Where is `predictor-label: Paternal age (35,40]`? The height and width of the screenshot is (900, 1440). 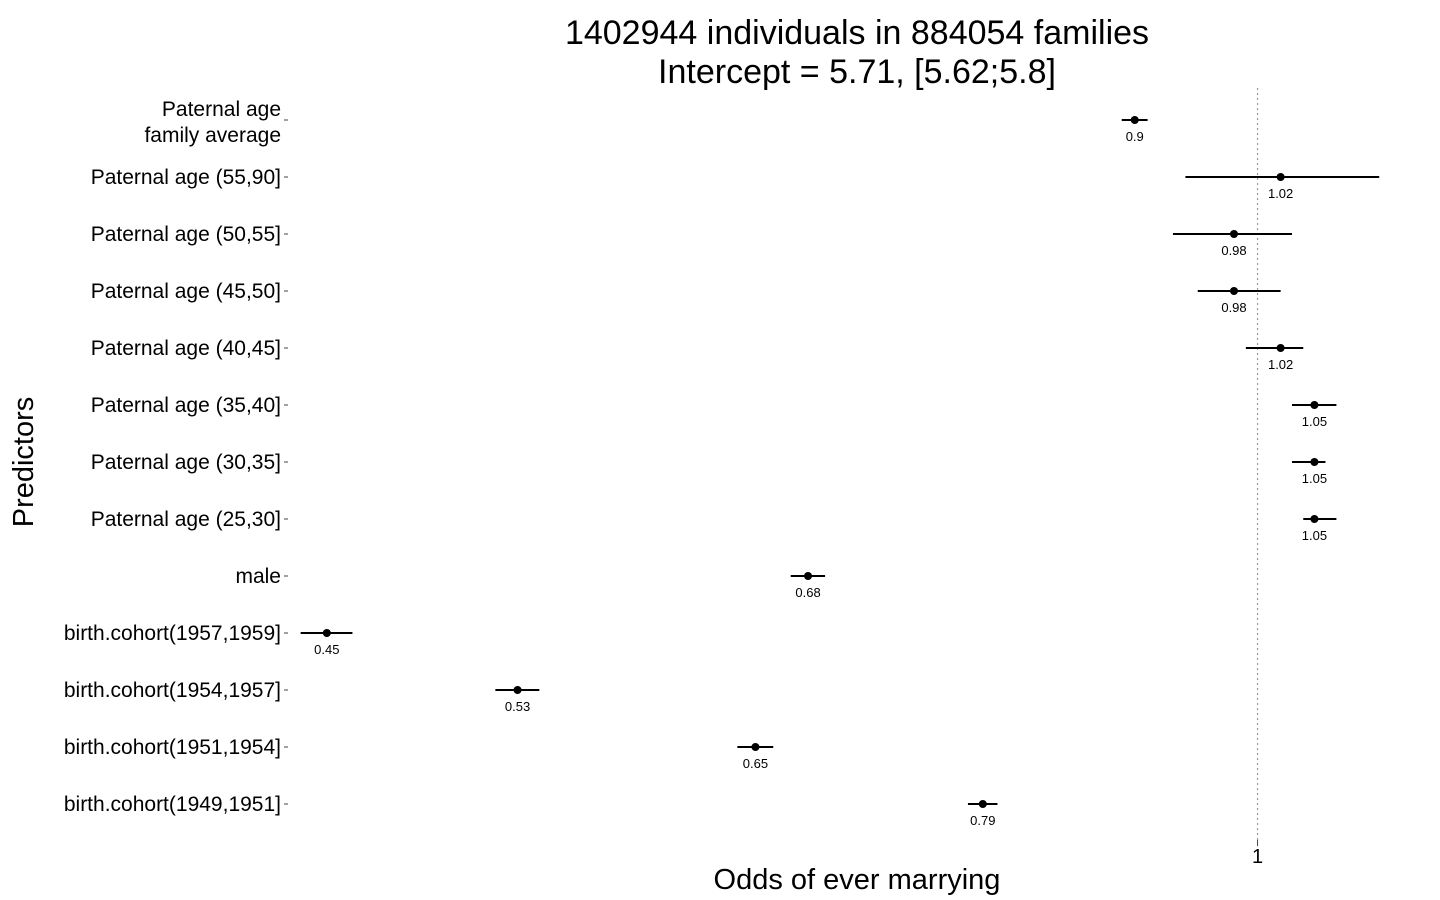
predictor-label: Paternal age (35,40] is located at coordinates (186, 405).